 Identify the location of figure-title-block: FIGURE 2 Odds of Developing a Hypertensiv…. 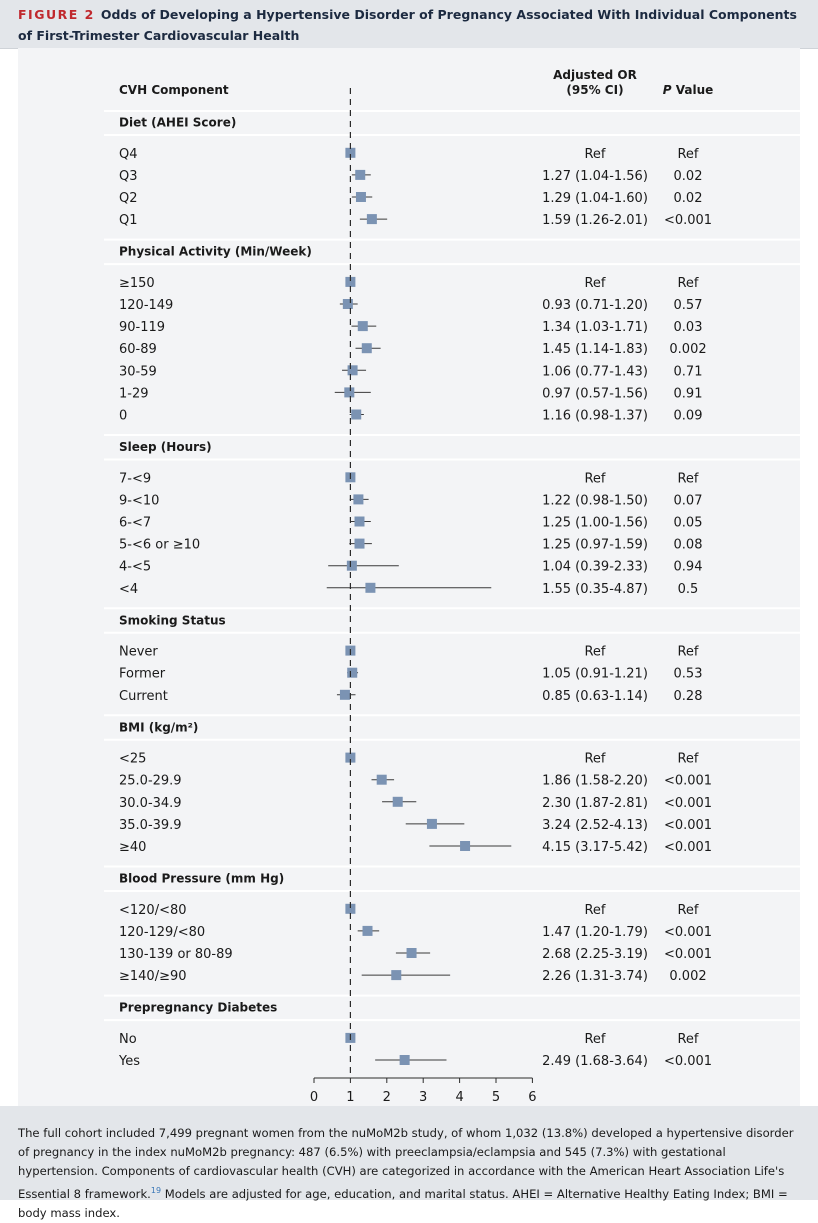
(413, 25).